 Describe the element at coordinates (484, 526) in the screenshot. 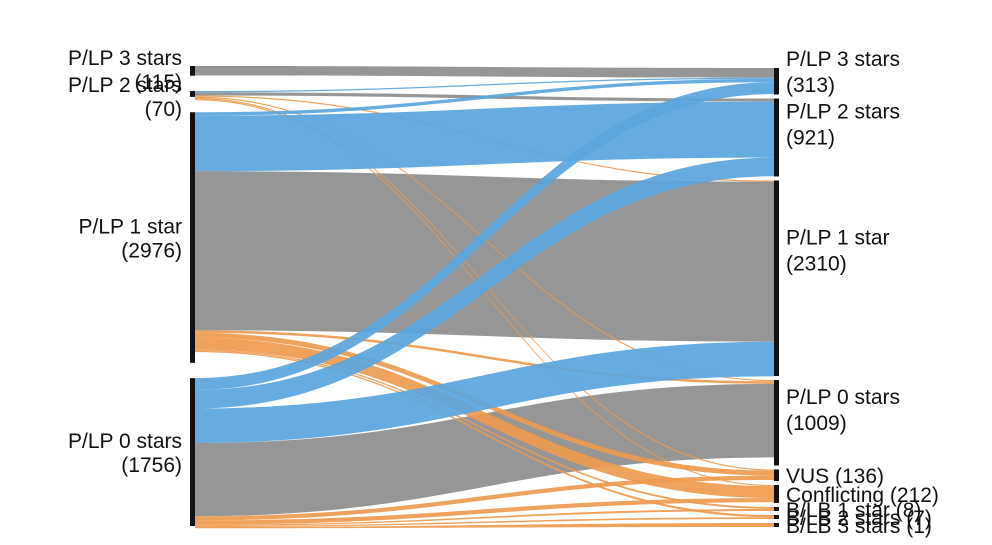

I see `flow-L0-to-RB3` at that location.